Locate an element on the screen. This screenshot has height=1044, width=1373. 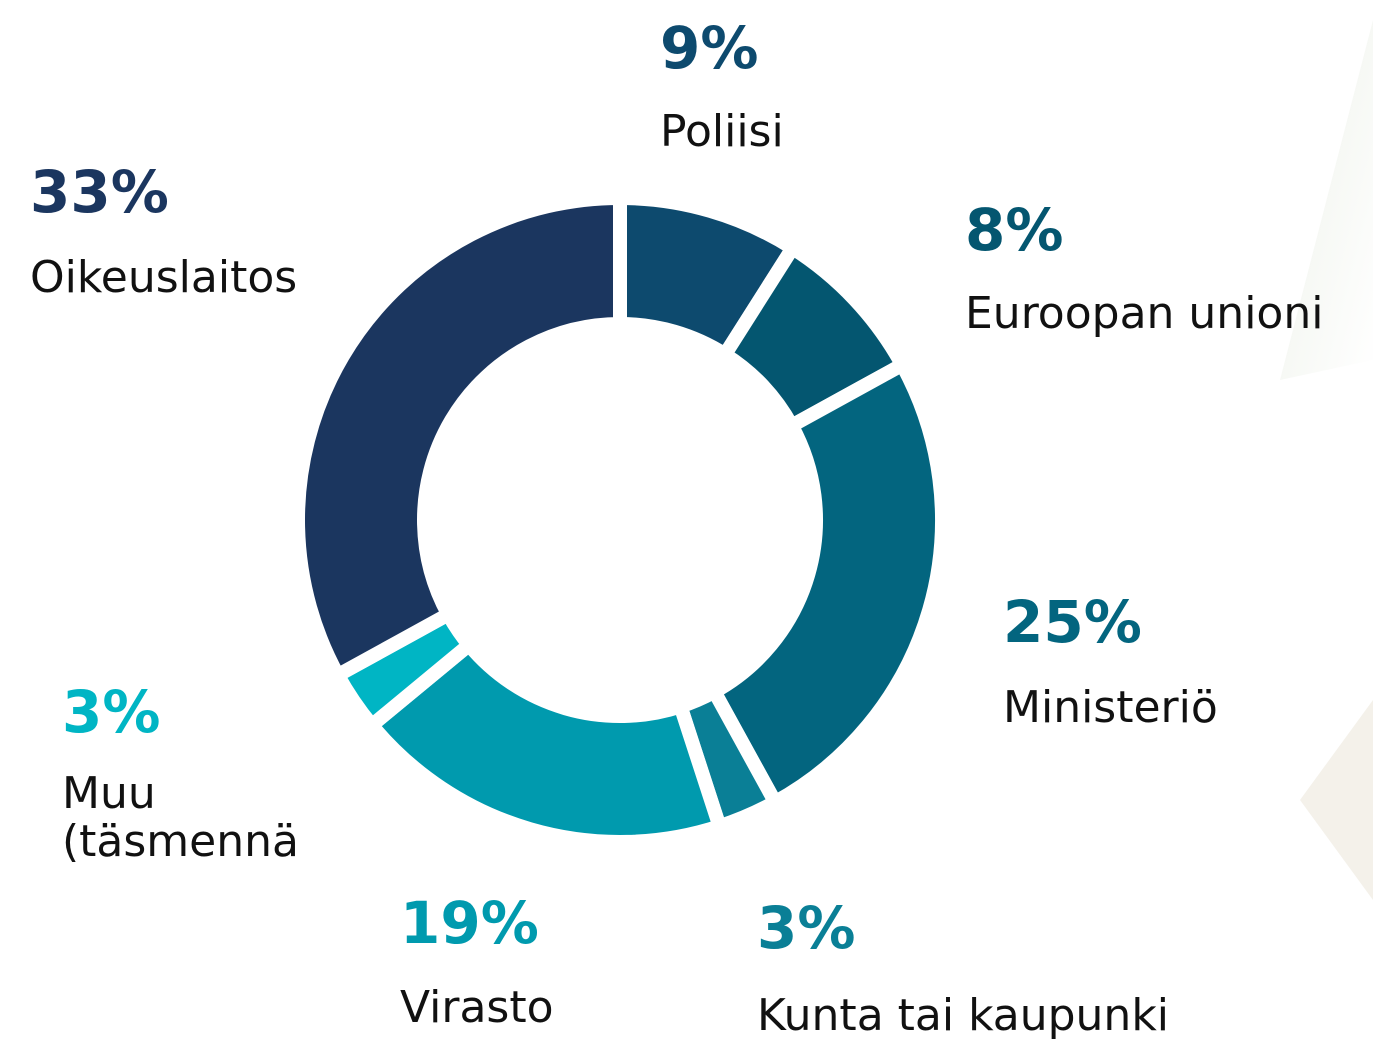
category-label: Oikeuslaitos is located at coordinates (163, 277).